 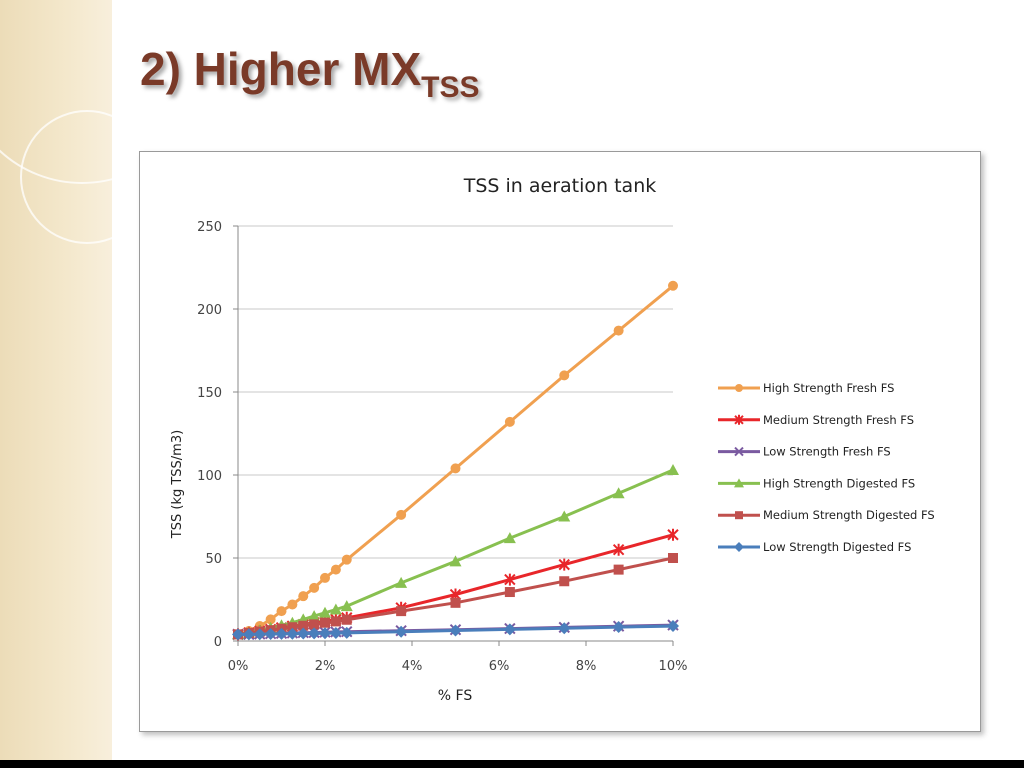 I want to click on x-tick-label: 0%, so click(x=238, y=666).